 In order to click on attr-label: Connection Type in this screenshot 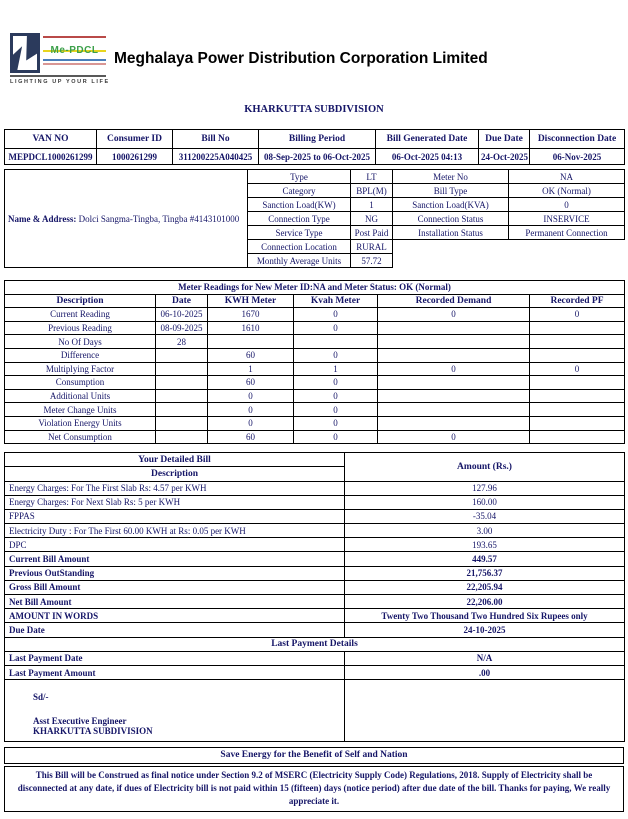, I will do `click(299, 218)`.